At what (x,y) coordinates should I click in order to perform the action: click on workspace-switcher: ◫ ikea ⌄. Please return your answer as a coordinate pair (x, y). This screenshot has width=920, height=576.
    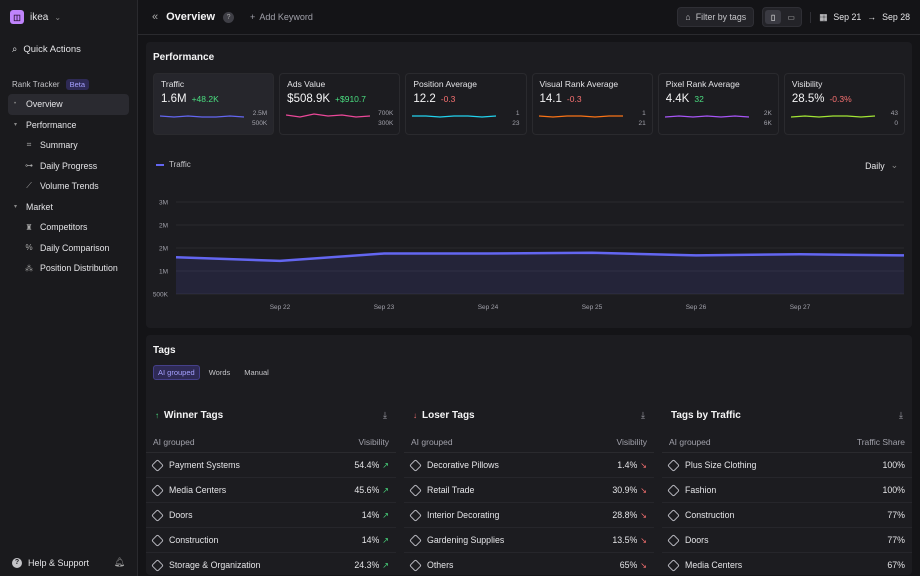
    Looking at the image, I should click on (68, 17).